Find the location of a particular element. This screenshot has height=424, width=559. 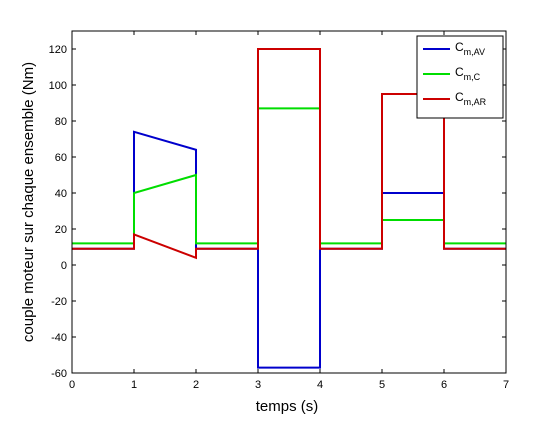

legend-label-2: Cm,AR is located at coordinates (471, 98).